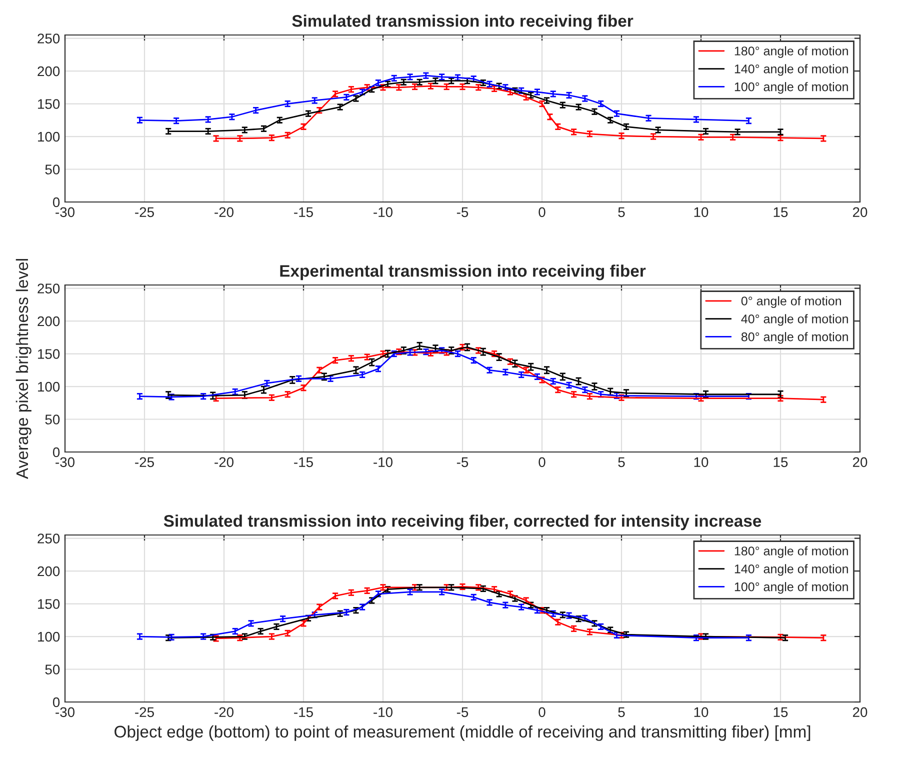 The height and width of the screenshot is (767, 899). What do you see at coordinates (24, 369) in the screenshot?
I see `y-axis-title: Average pixel brightness level` at bounding box center [24, 369].